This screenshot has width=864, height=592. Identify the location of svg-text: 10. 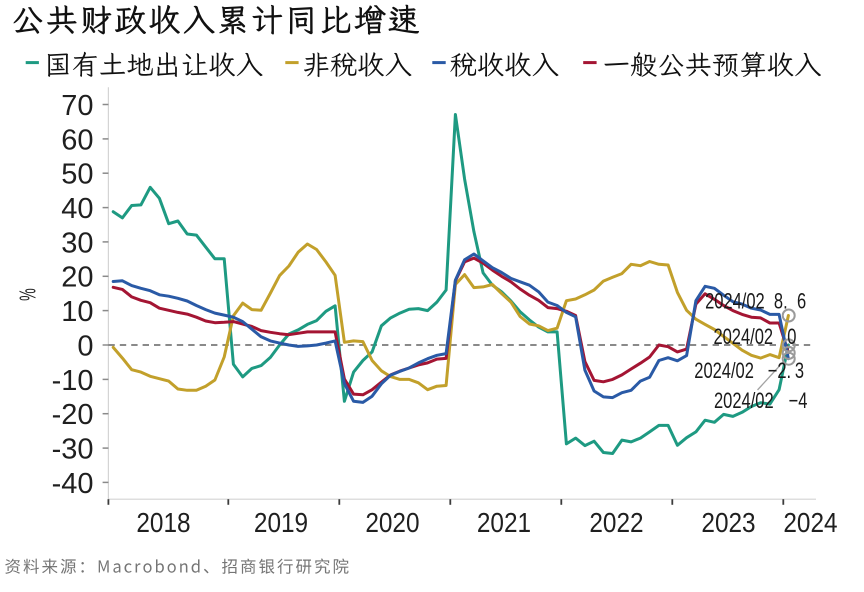
(77, 312).